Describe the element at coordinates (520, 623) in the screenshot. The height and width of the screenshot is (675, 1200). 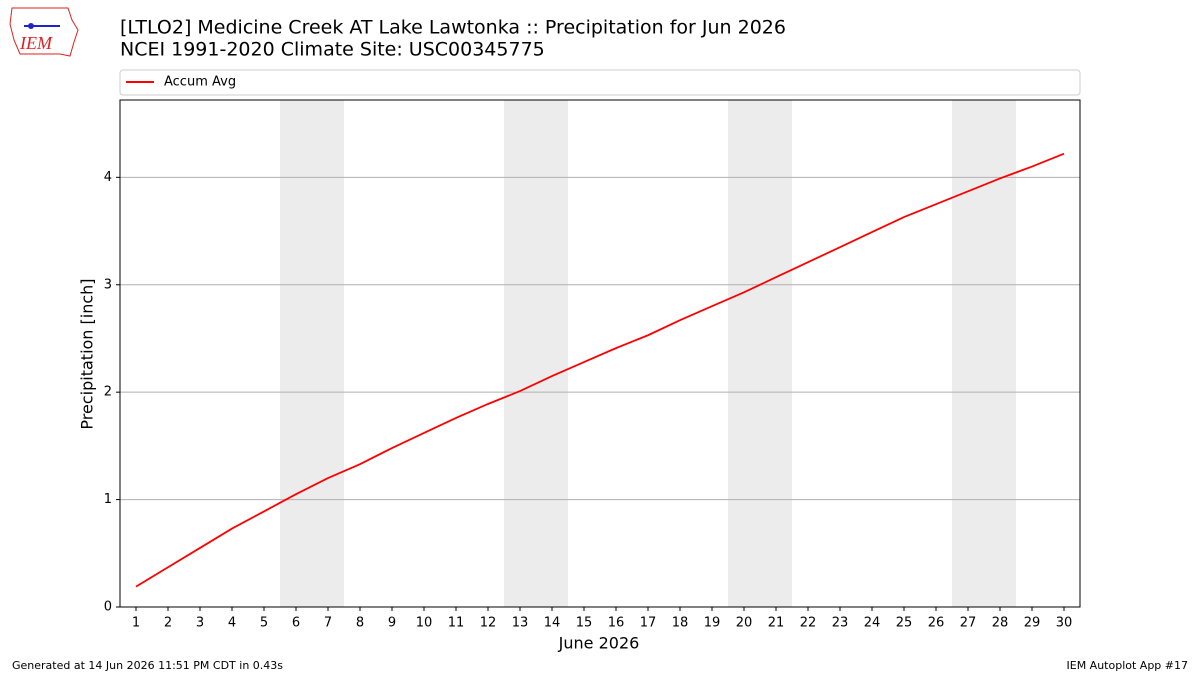
I see `x-tick-label: 13` at that location.